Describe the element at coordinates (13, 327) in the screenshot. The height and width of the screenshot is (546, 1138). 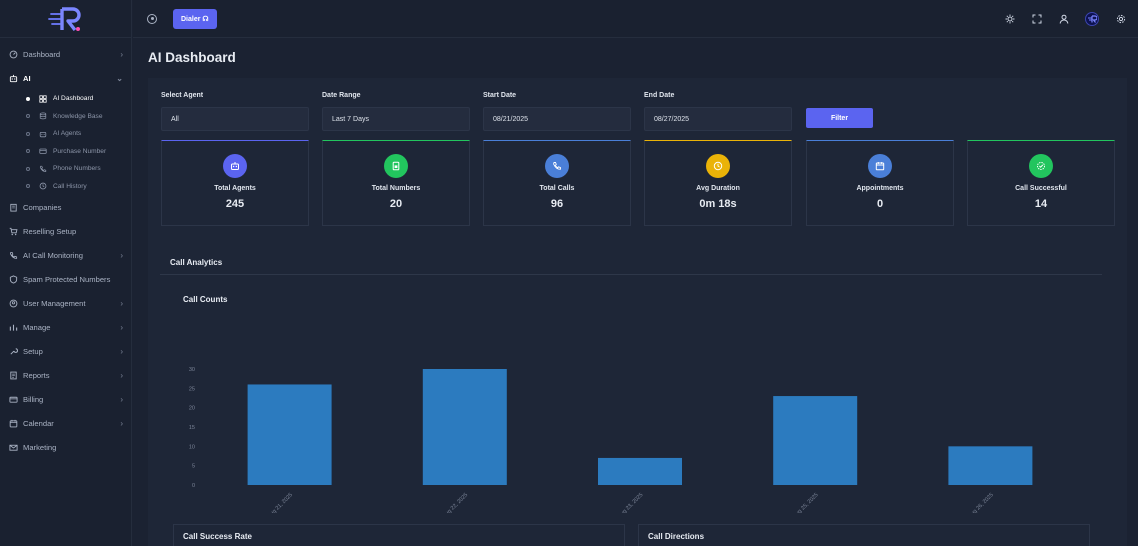
I see `manage-icon` at that location.